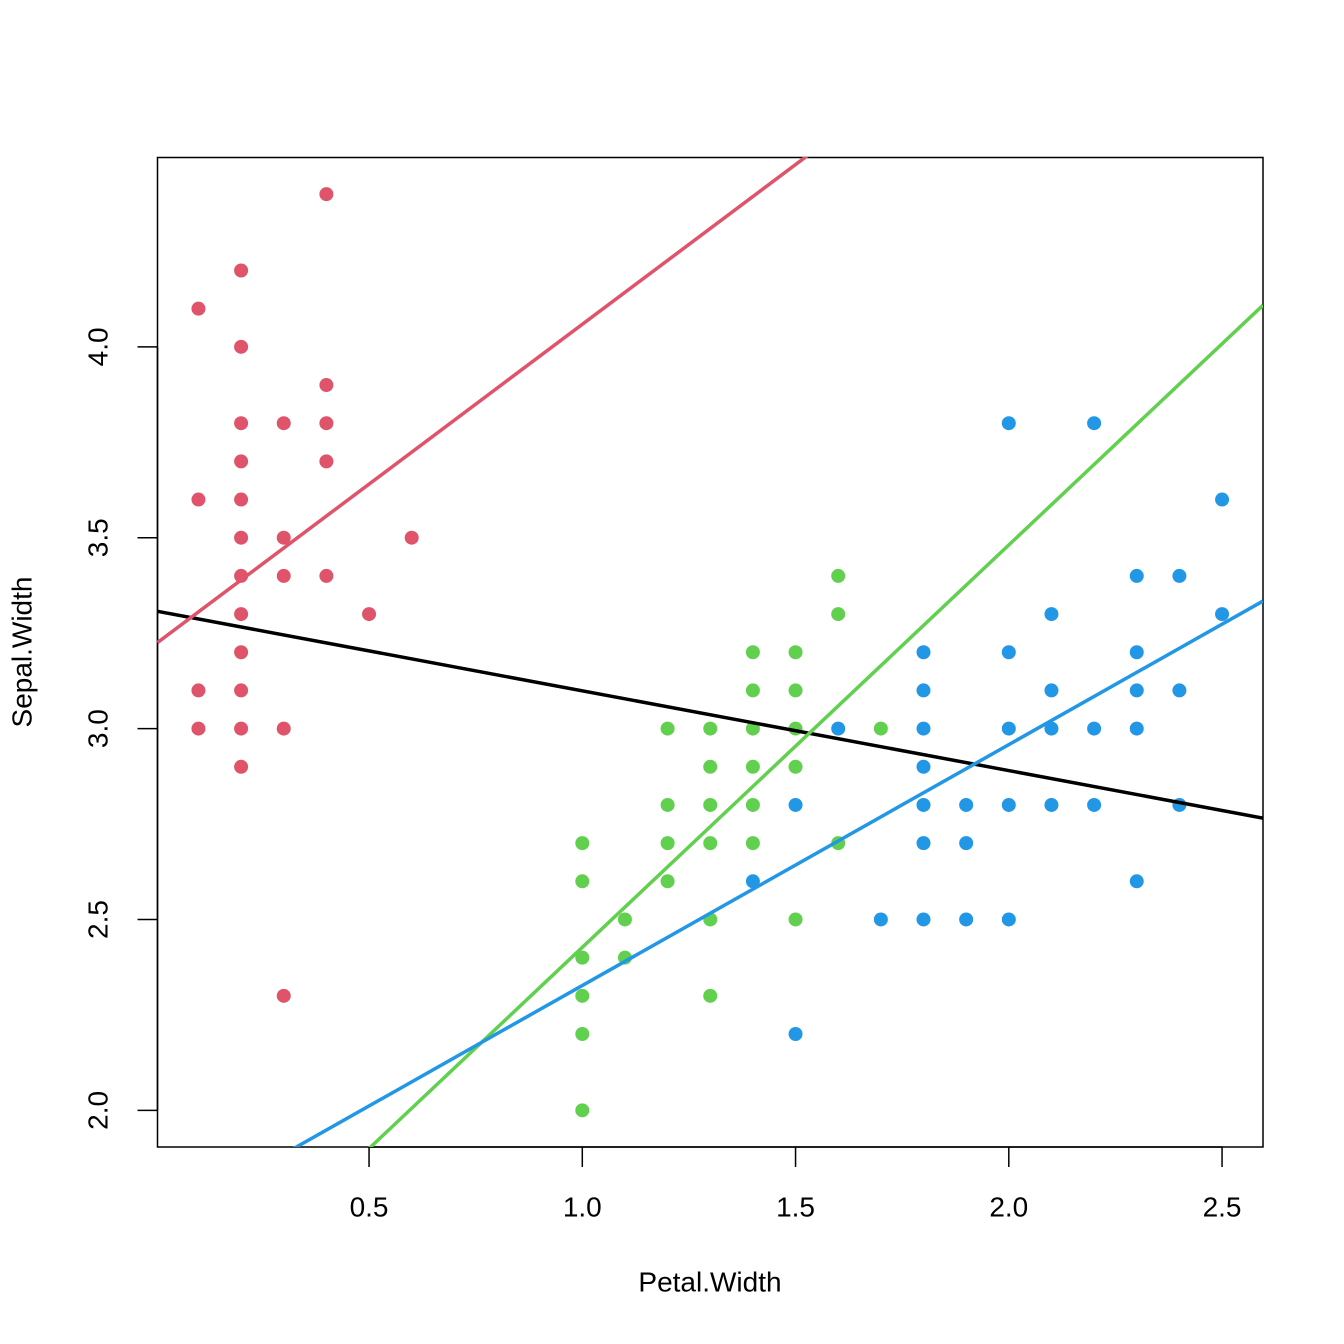 The height and width of the screenshot is (1344, 1344). What do you see at coordinates (710, 714) in the screenshot?
I see `fit-line` at bounding box center [710, 714].